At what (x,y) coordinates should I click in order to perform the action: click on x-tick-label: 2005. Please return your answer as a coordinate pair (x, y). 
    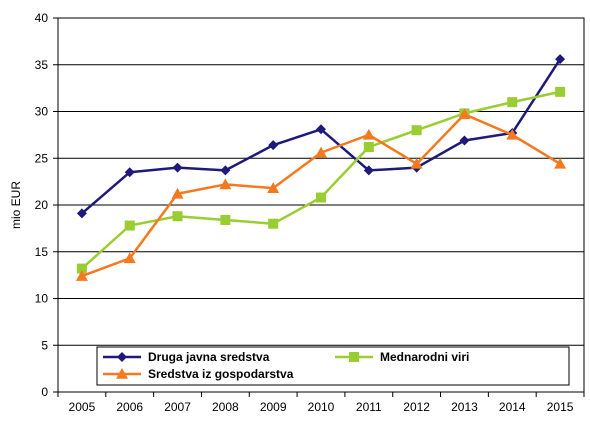
    Looking at the image, I should click on (82, 407).